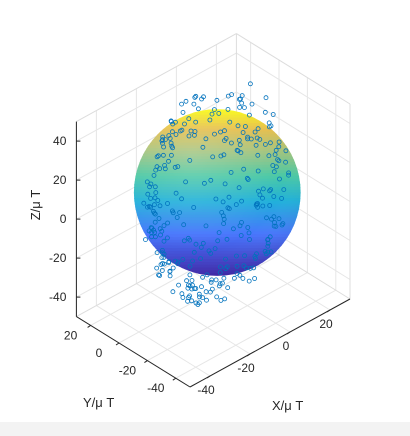  What do you see at coordinates (35, 205) in the screenshot?
I see `z-axis-label: Z/μ T` at bounding box center [35, 205].